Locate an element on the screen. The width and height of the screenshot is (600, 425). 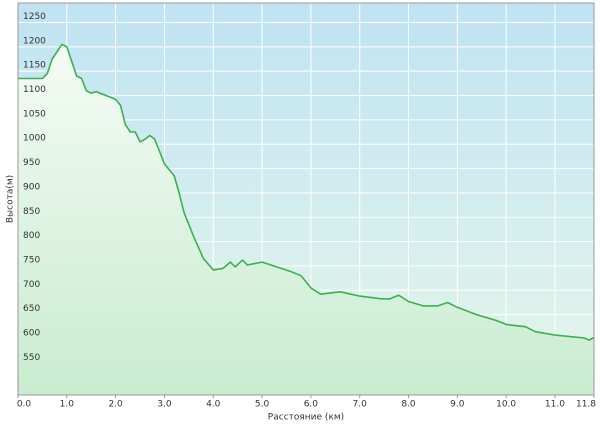
x-tick-label: 3.0 is located at coordinates (164, 405).